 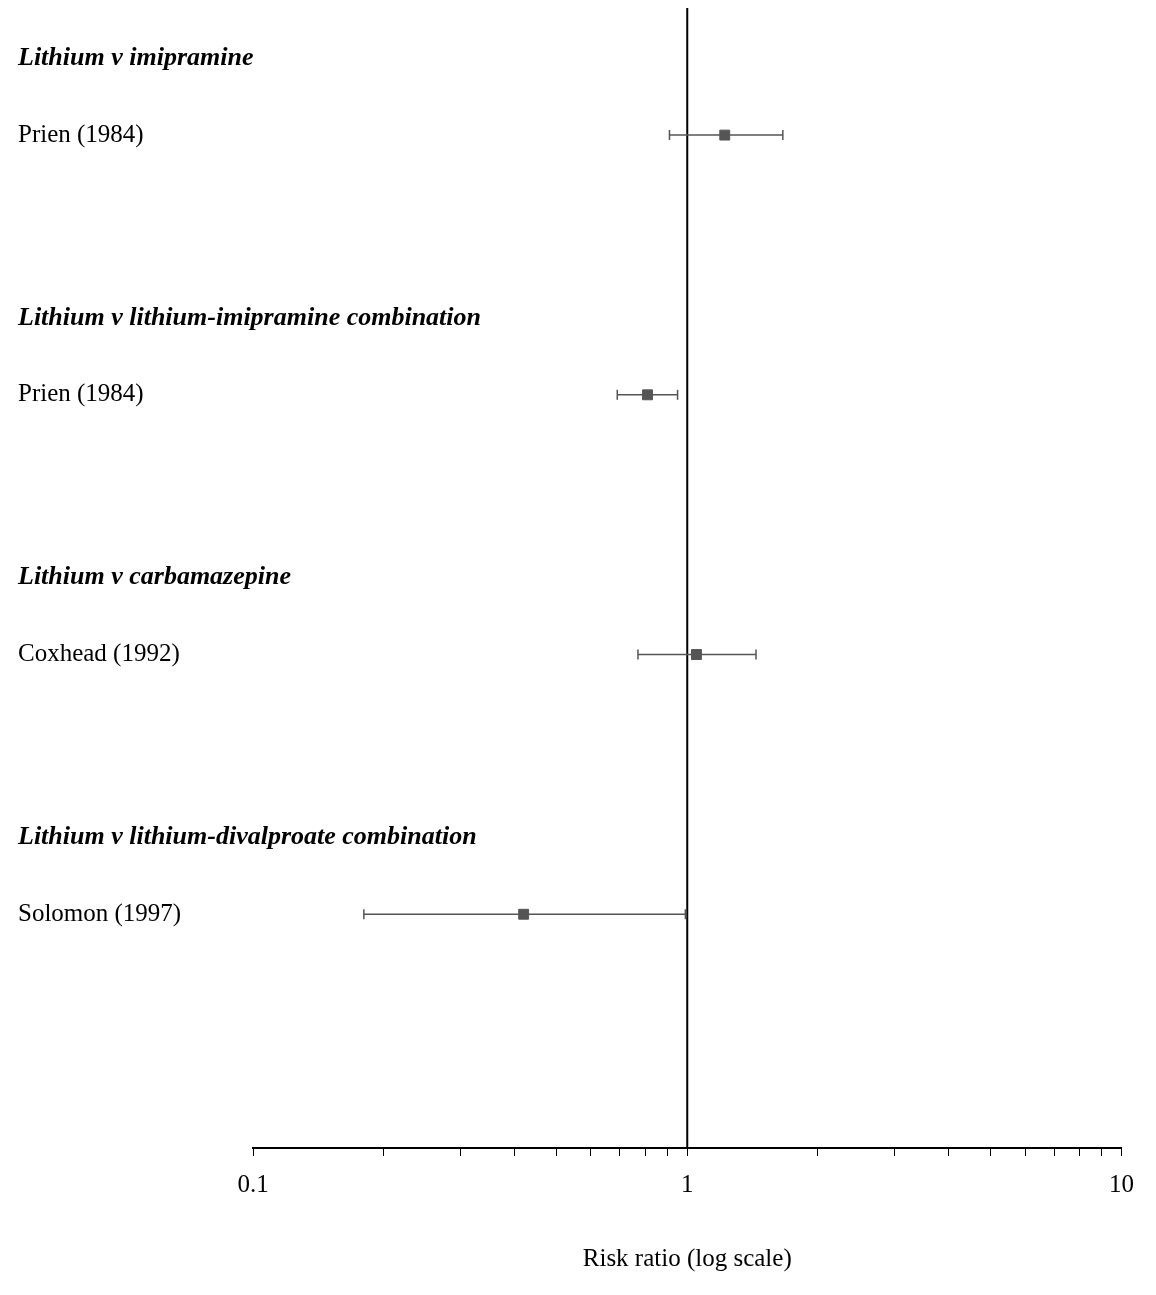 What do you see at coordinates (687, 1183) in the screenshot?
I see `x-tick-label: 1` at bounding box center [687, 1183].